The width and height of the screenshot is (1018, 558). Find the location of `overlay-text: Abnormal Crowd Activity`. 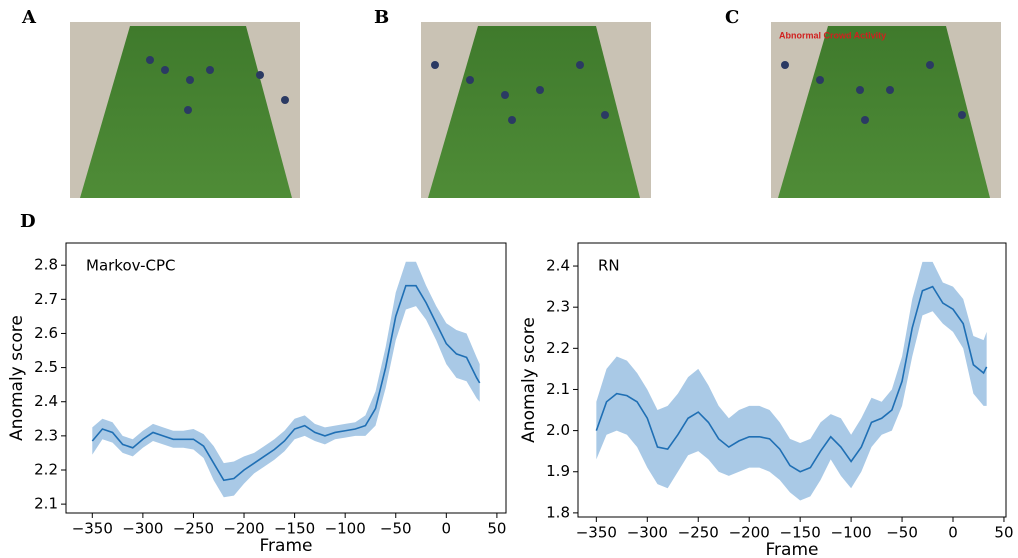

overlay-text: Abnormal Crowd Activity is located at coordinates (832, 35).